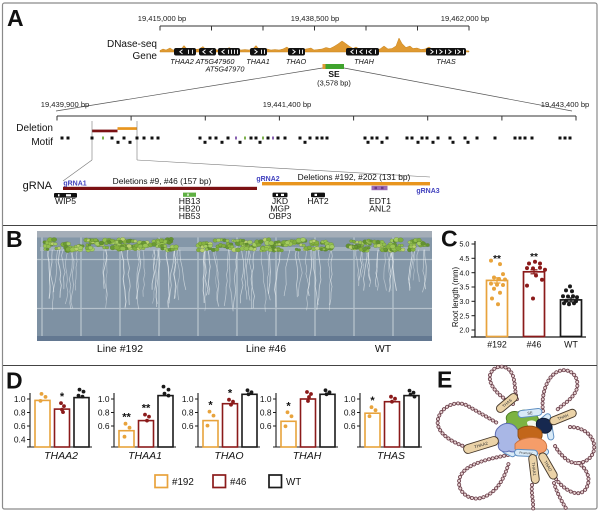  Describe the element at coordinates (14, 239) in the screenshot. I see `svg-text: B` at that location.